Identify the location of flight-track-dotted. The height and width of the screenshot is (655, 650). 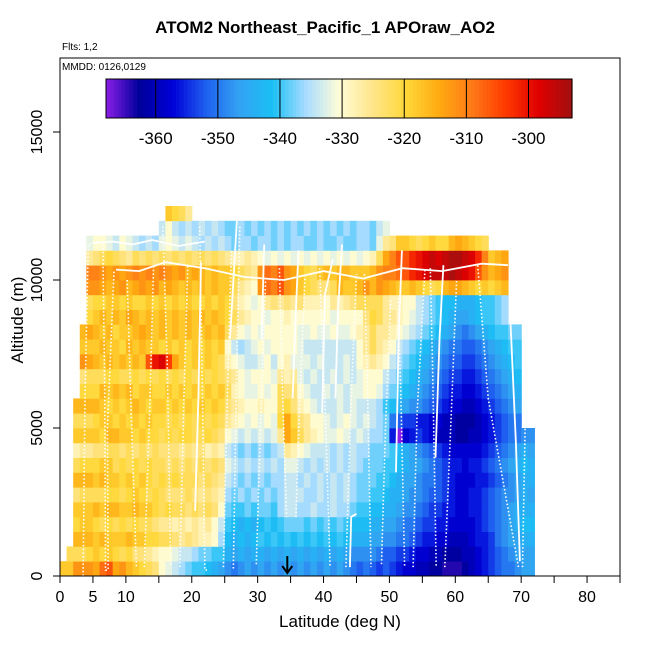
(386, 431).